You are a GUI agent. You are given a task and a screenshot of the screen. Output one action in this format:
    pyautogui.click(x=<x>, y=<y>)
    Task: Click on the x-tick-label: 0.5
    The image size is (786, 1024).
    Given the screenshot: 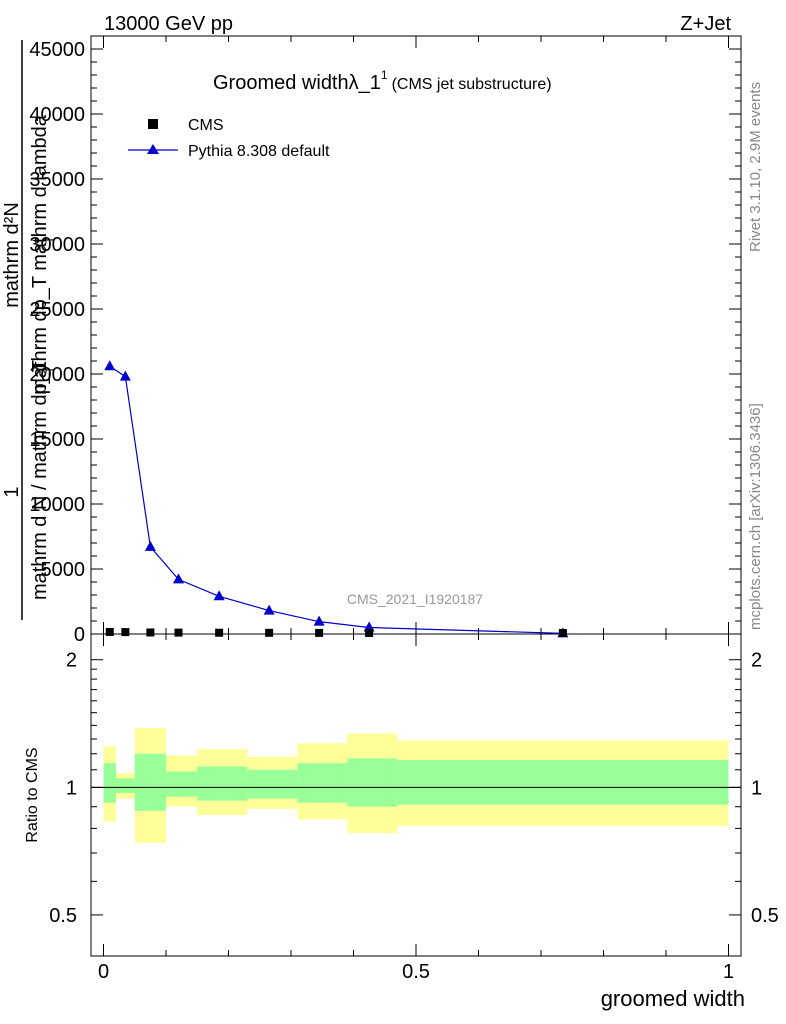 What is the action you would take?
    pyautogui.click(x=416, y=972)
    